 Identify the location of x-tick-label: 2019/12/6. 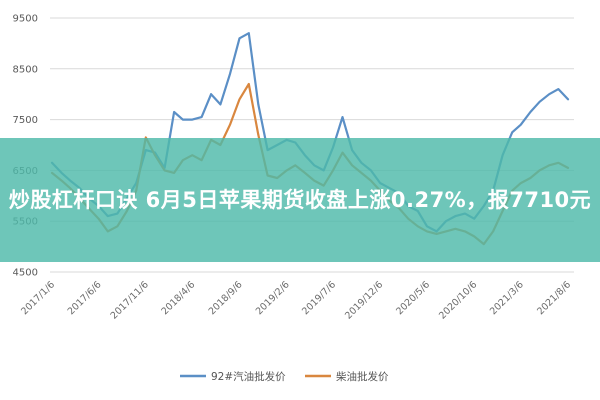
(364, 300).